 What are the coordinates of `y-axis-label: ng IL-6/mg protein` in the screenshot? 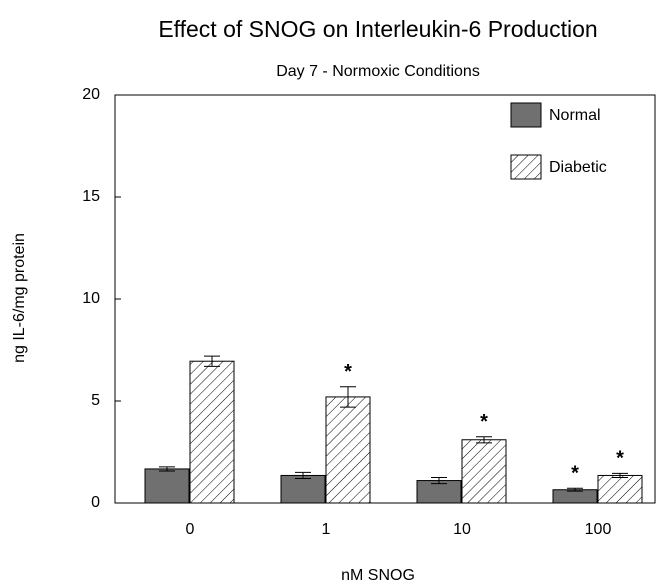 It's located at (19, 298).